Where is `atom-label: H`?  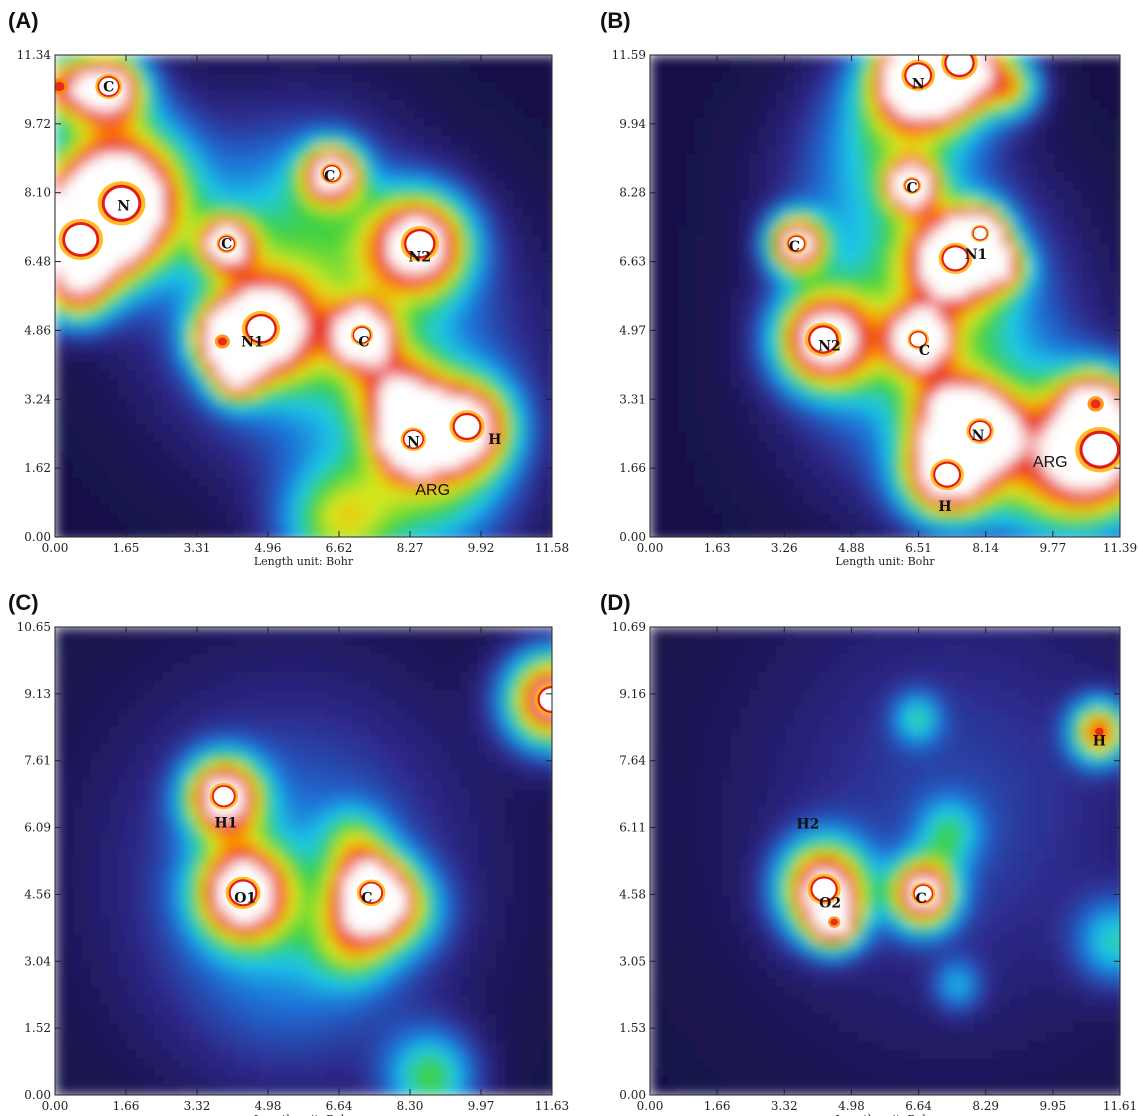 atom-label: H is located at coordinates (494, 440).